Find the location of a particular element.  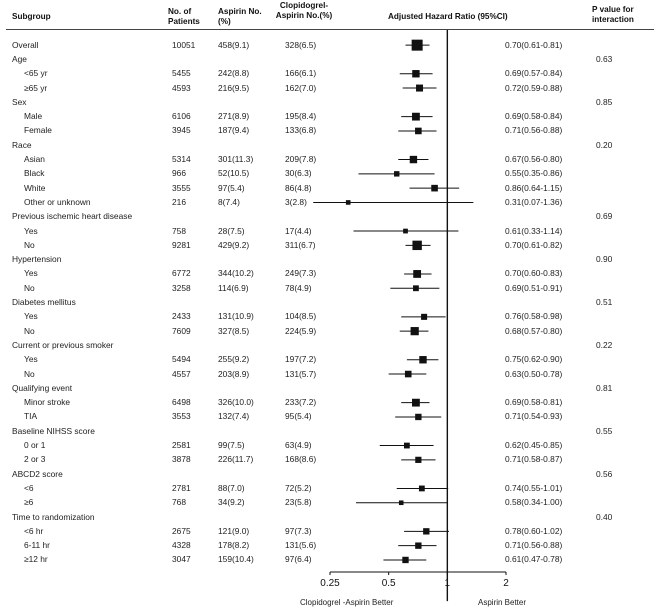

category-label: TIA is located at coordinates (31, 416).